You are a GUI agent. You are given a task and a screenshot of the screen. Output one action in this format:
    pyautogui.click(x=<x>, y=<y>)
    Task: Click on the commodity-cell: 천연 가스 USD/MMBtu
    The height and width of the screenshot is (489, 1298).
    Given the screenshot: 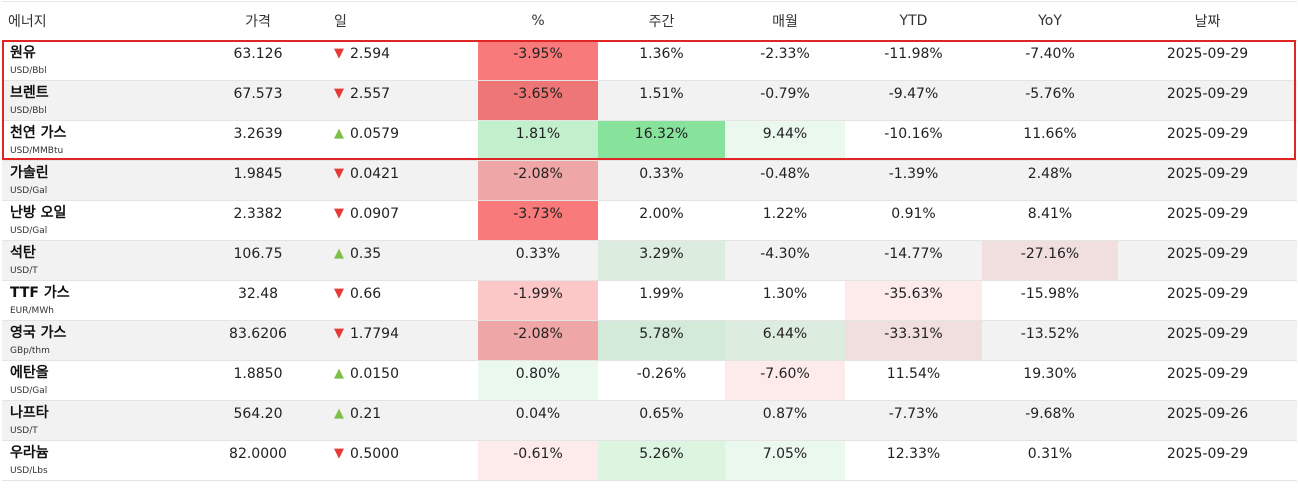 What is the action you would take?
    pyautogui.click(x=92, y=140)
    